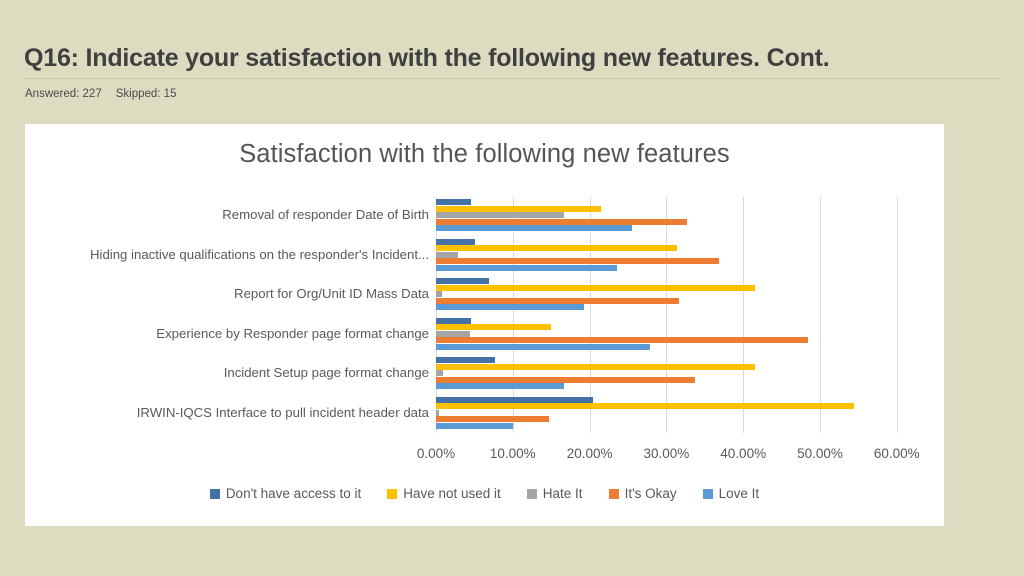 The height and width of the screenshot is (576, 1024). Describe the element at coordinates (896, 453) in the screenshot. I see `x-axis-tick-label: 60.00%` at that location.